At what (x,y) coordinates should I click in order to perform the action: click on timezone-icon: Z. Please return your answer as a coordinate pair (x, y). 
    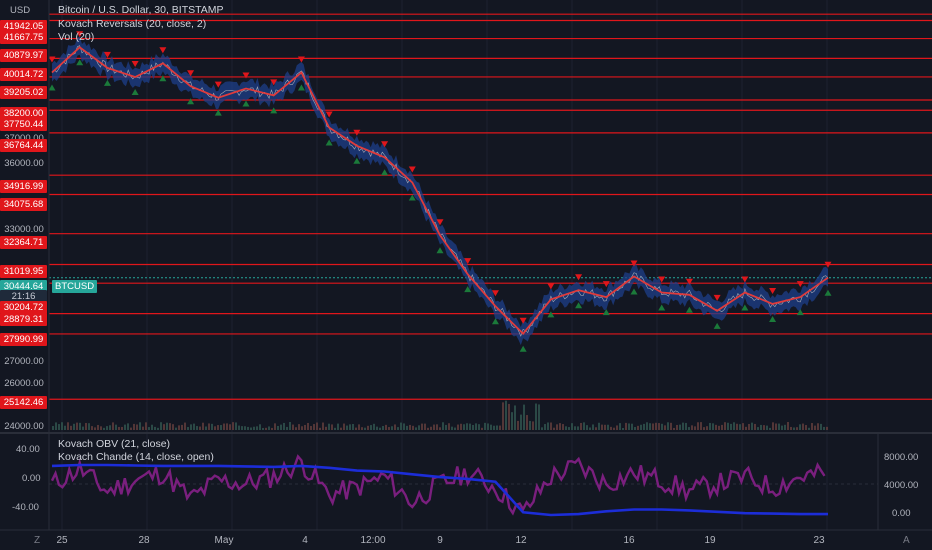
    Looking at the image, I should click on (37, 540).